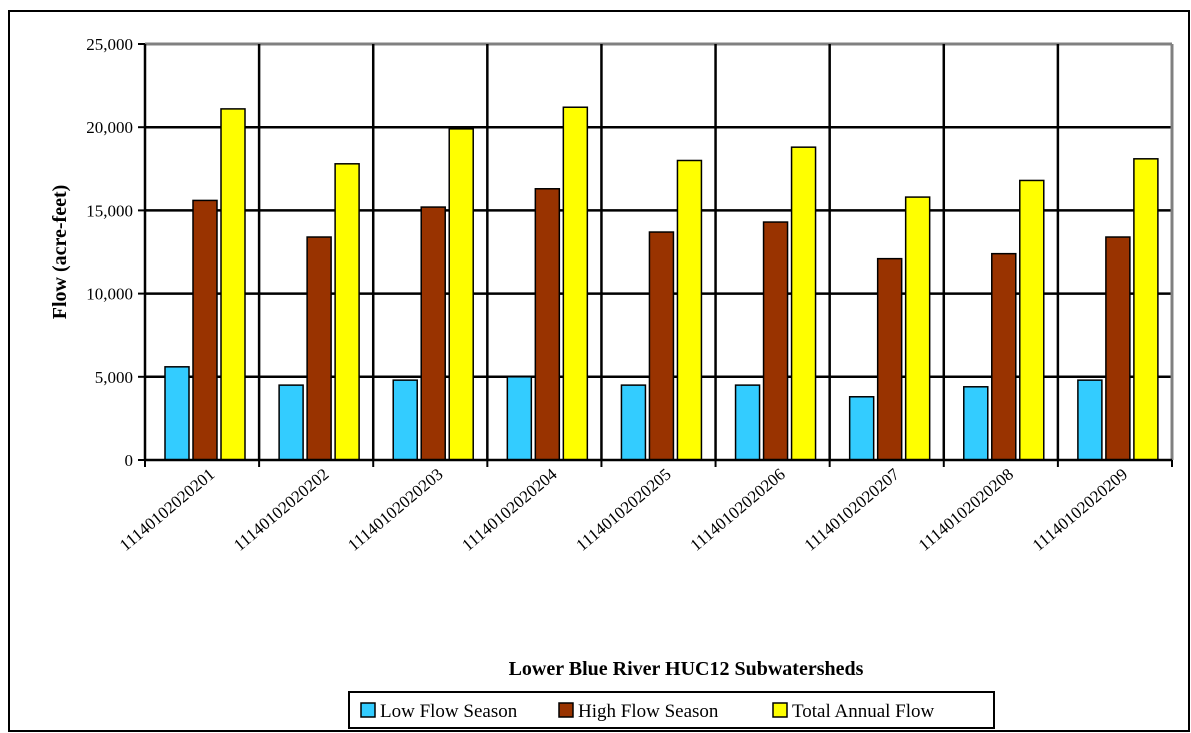 The image size is (1191, 733). Describe the element at coordinates (1080, 510) in the screenshot. I see `x-tick-label: 11140102020209` at that location.